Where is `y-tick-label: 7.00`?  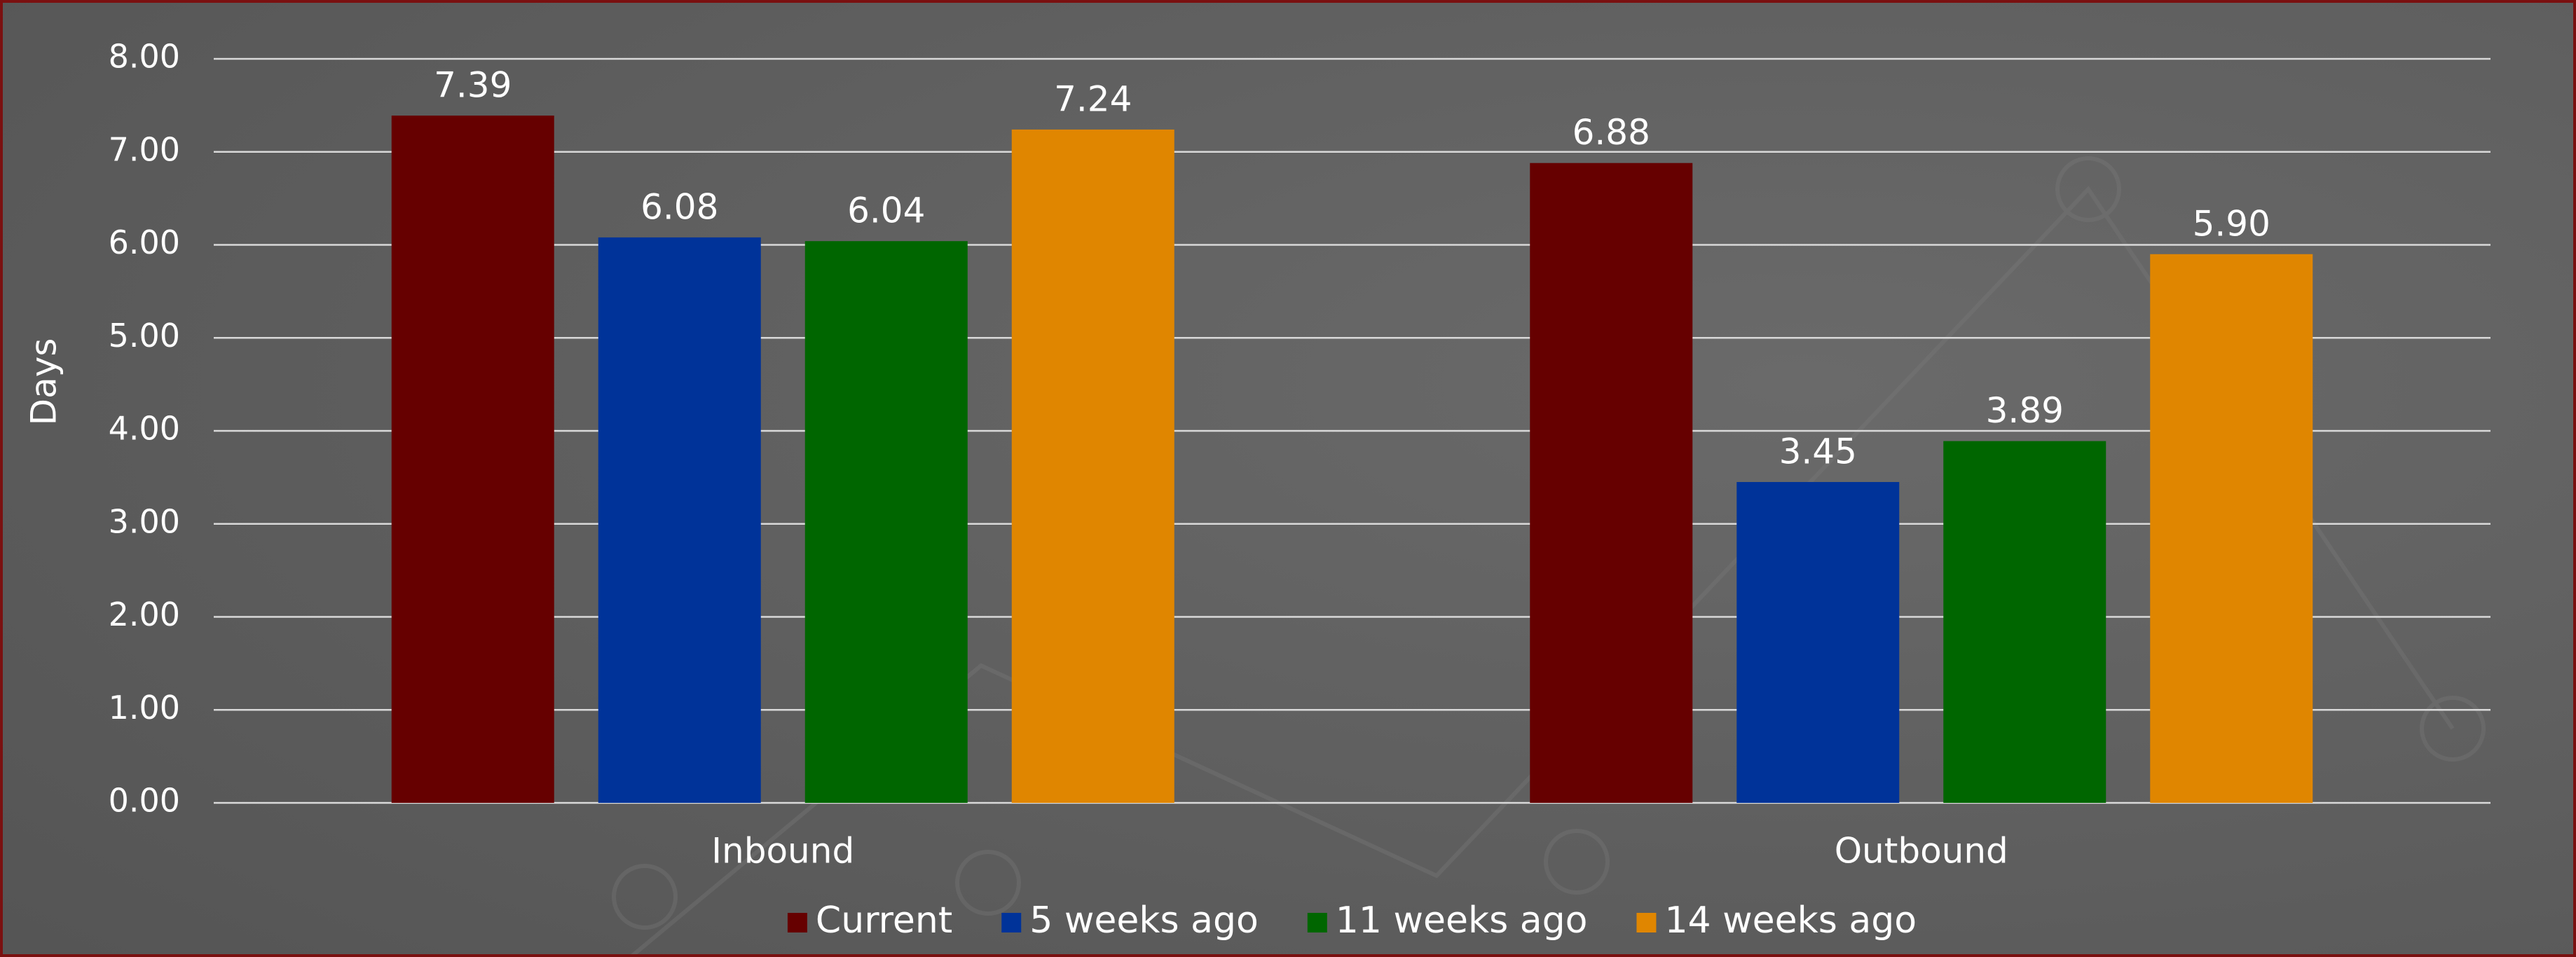 y-tick-label: 7.00 is located at coordinates (145, 149).